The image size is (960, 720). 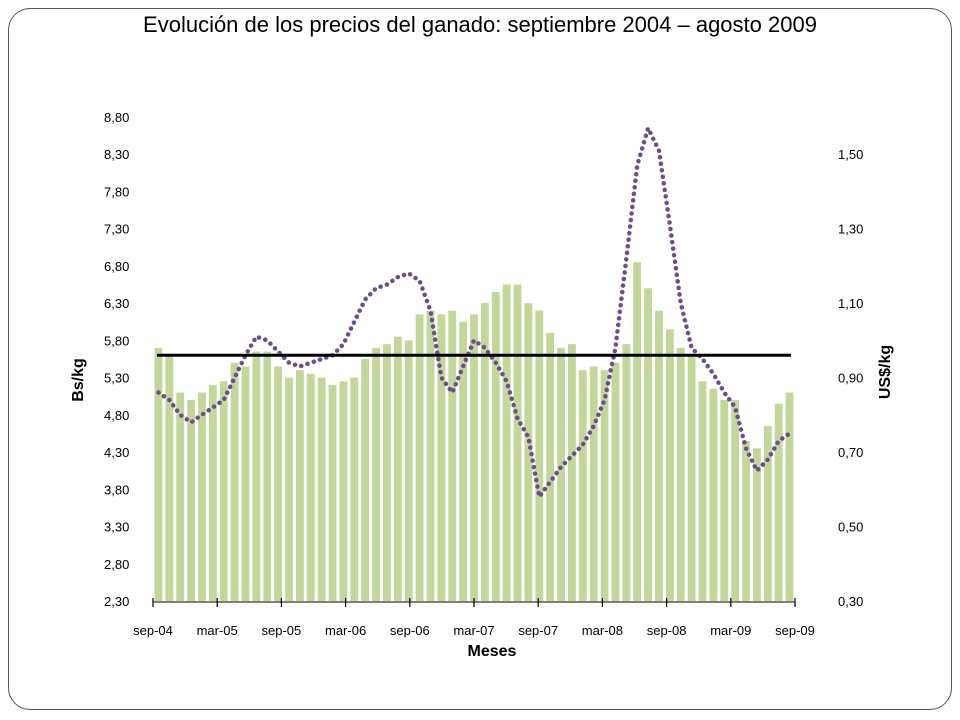 I want to click on y-left-tick-label: 2,80, so click(x=116, y=564).